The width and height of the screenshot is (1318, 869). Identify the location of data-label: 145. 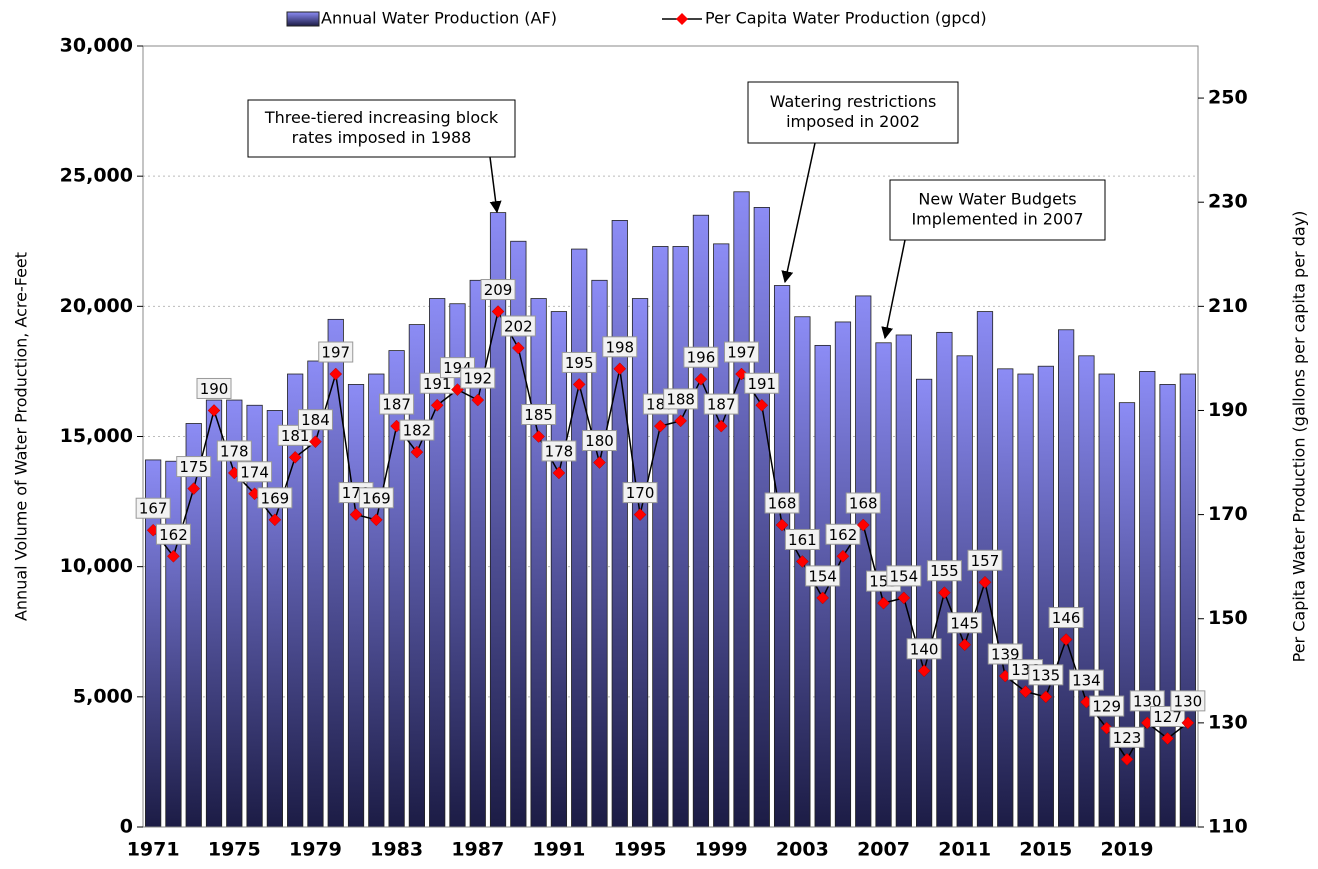
(965, 623).